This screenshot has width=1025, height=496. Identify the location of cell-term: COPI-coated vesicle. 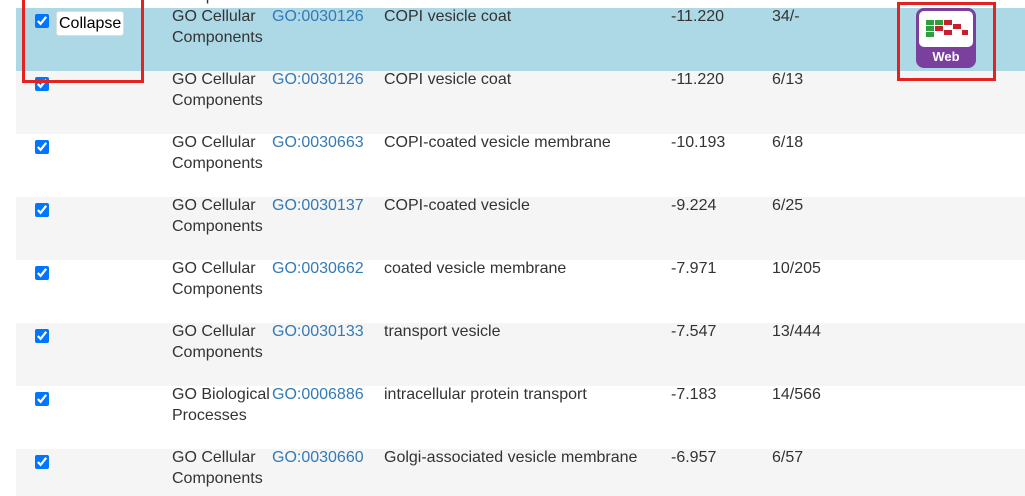
(457, 205).